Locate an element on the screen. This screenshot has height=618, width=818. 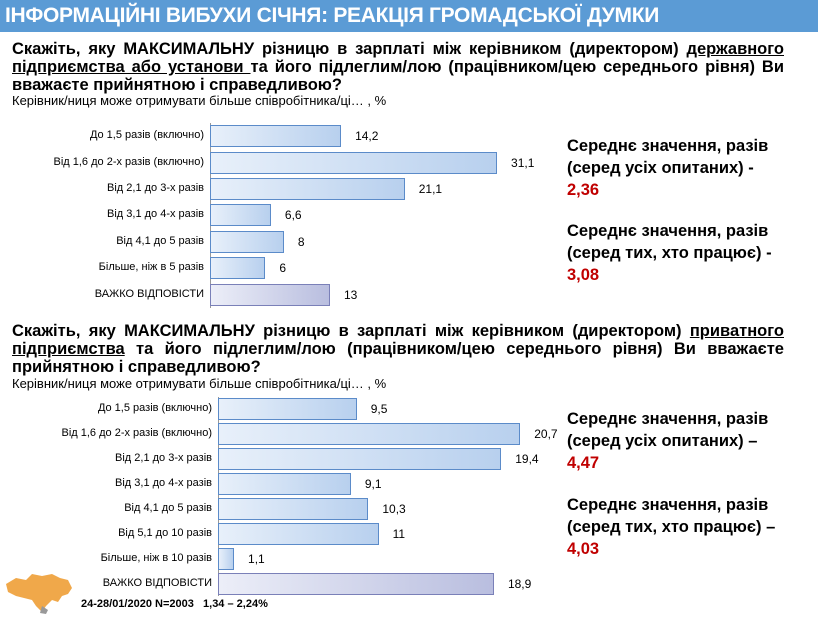
data-label: 13 is located at coordinates (350, 294).